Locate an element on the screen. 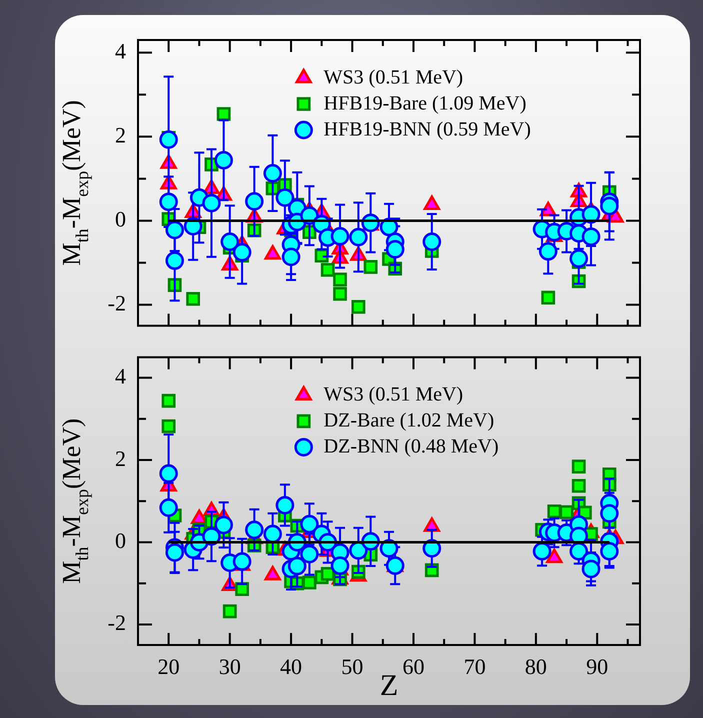 The width and height of the screenshot is (703, 718). x-tick-label: 30 is located at coordinates (229, 666).